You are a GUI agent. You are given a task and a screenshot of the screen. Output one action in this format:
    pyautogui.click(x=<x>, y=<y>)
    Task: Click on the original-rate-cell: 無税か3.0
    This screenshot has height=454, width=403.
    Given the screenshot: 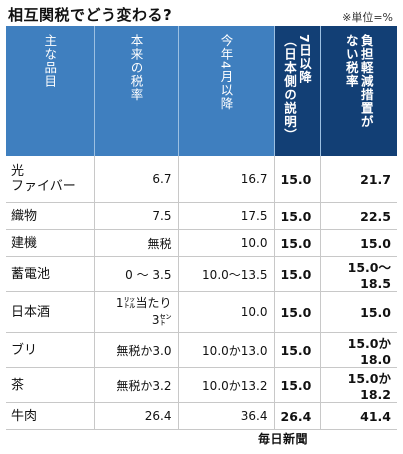 What is the action you would take?
    pyautogui.click(x=136, y=350)
    